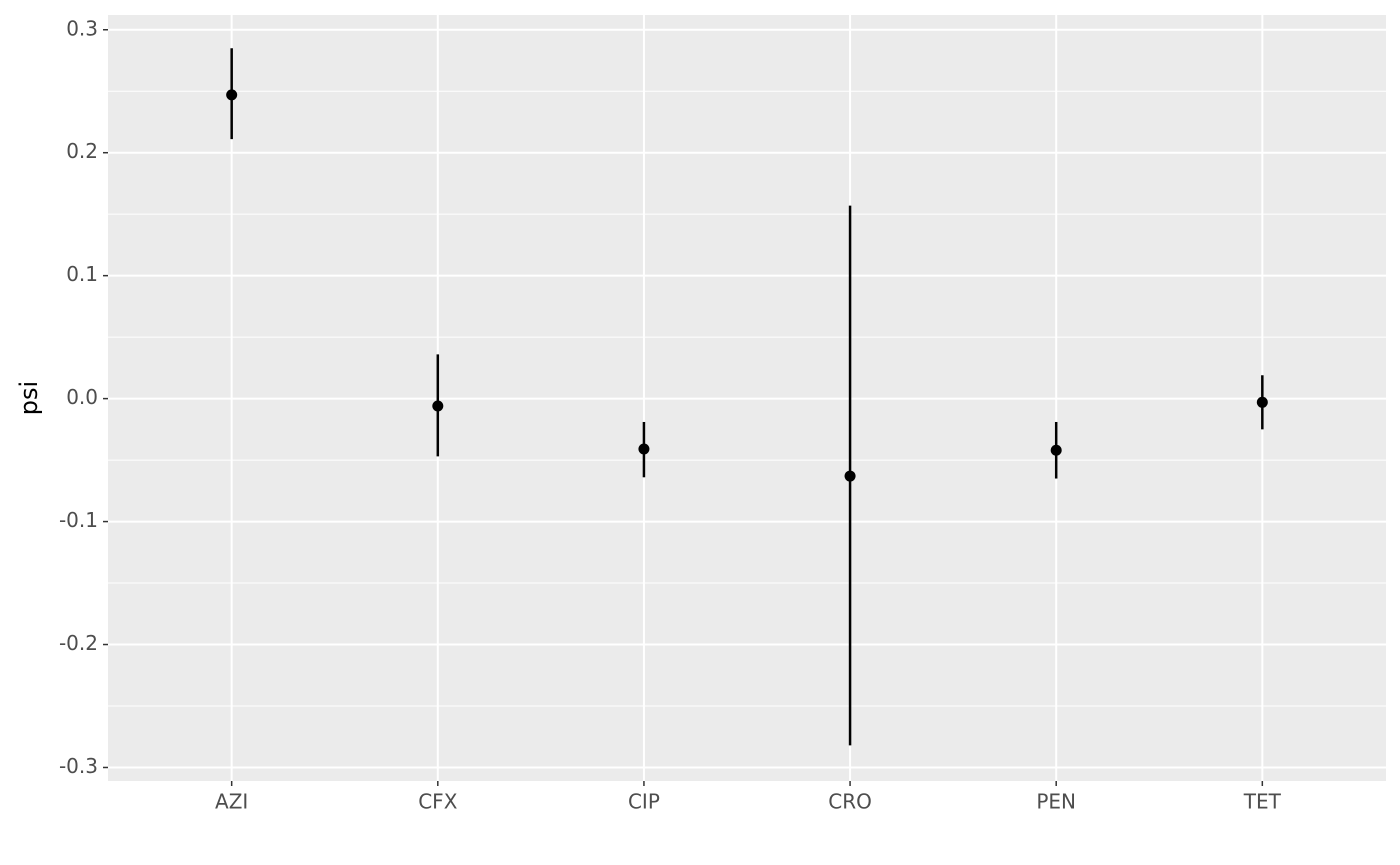 This screenshot has height=865, width=1400. What do you see at coordinates (231, 802) in the screenshot?
I see `x-tick-label: AZI` at bounding box center [231, 802].